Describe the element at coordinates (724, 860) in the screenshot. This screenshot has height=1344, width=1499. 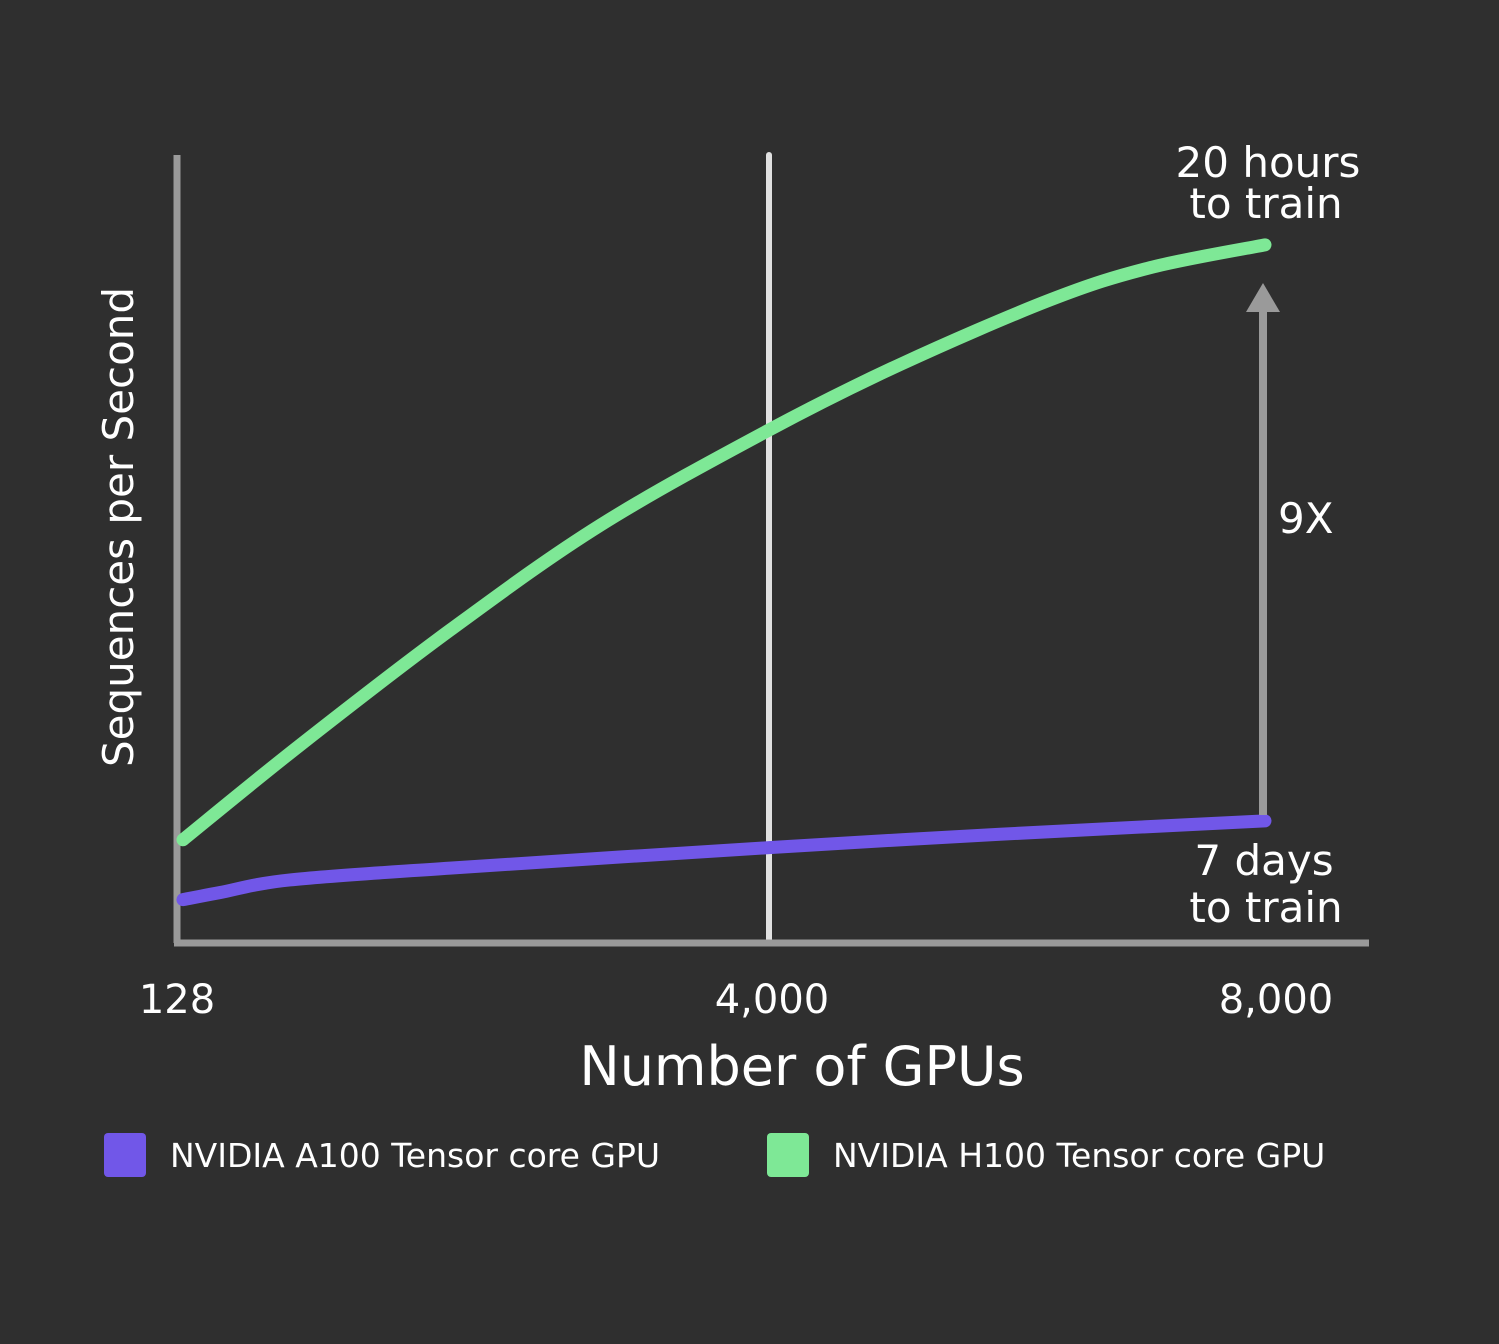
I see `series-line-a100` at that location.